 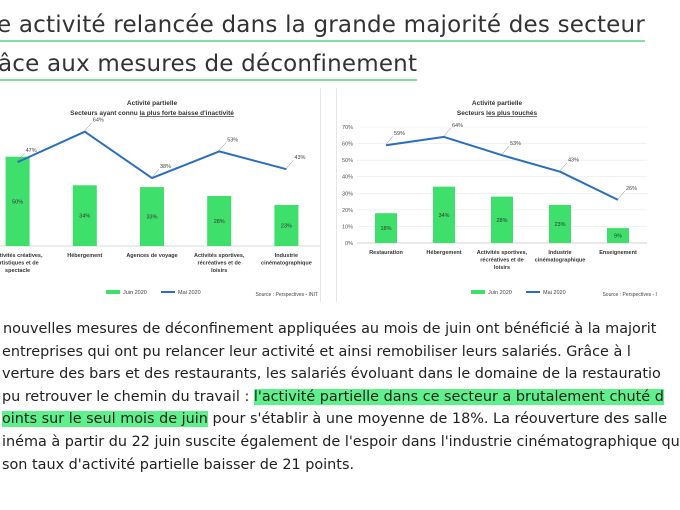 I want to click on bar-value-label: 9%, so click(x=618, y=237).